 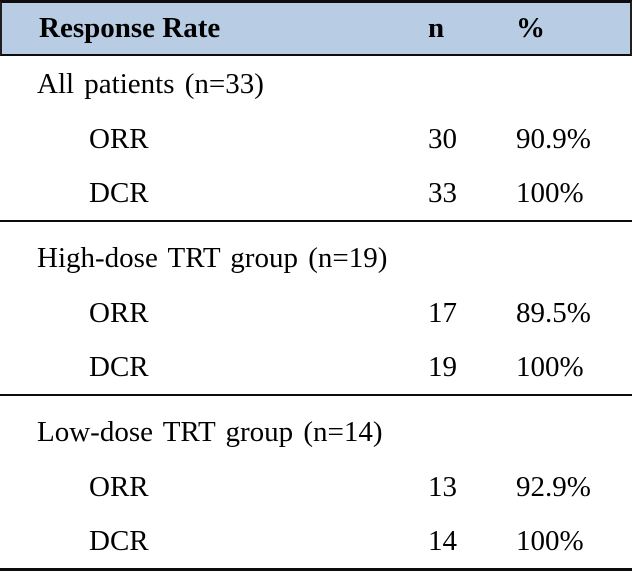 What do you see at coordinates (316, 84) in the screenshot?
I see `section-title-row: All patients (n=33)` at bounding box center [316, 84].